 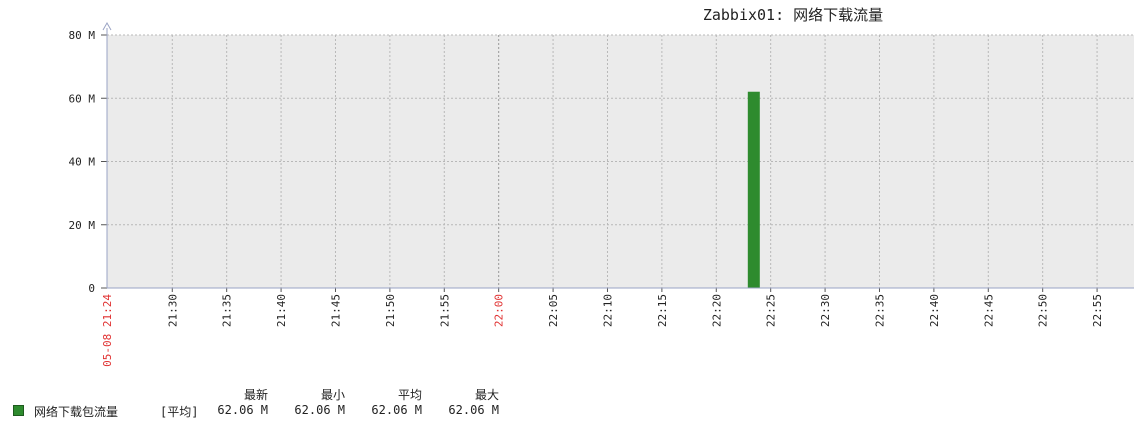 I want to click on x-tick-label: 21:55, so click(x=444, y=310).